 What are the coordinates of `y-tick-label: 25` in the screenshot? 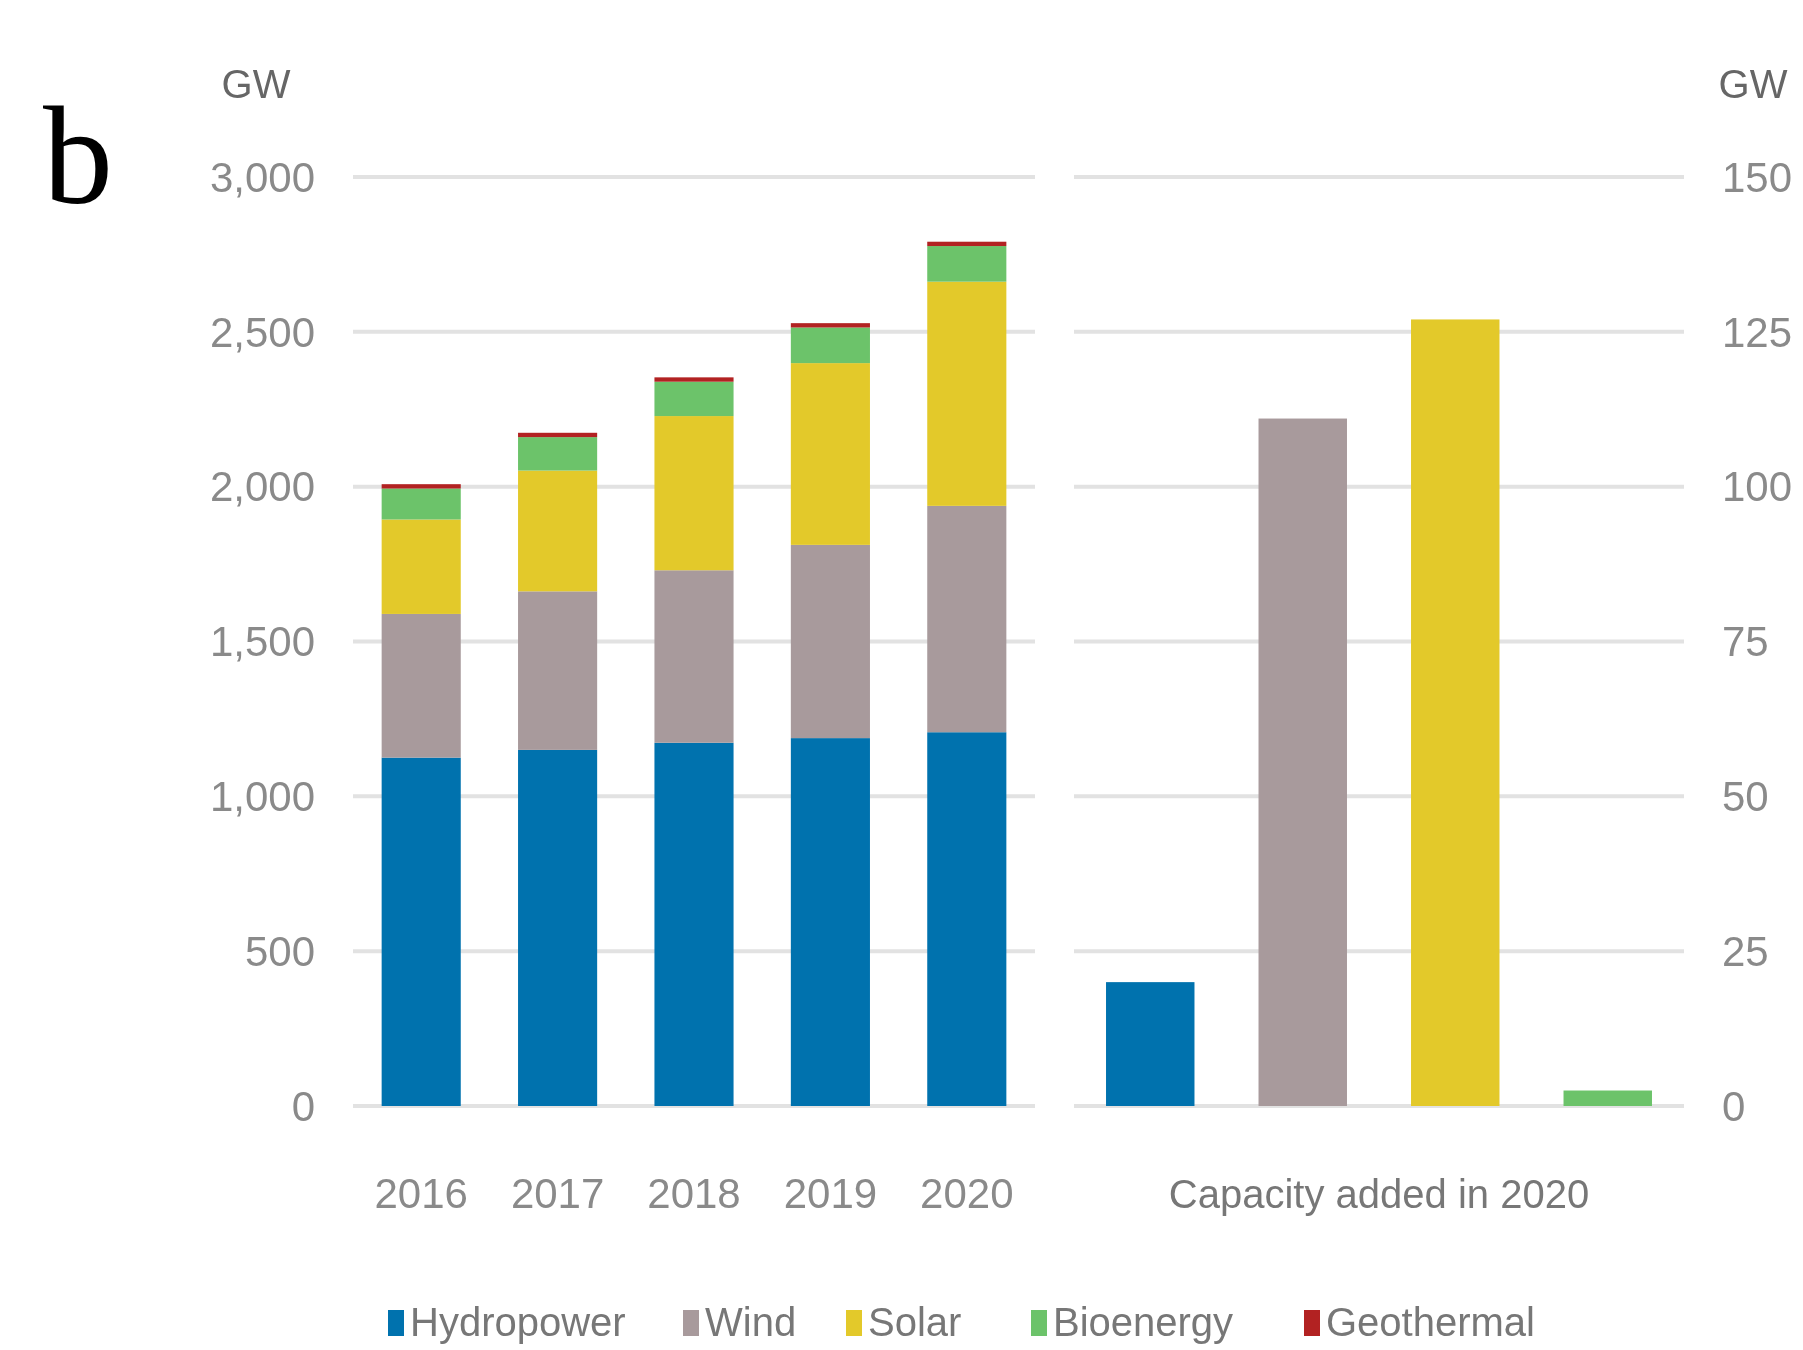 It's located at (1745, 951).